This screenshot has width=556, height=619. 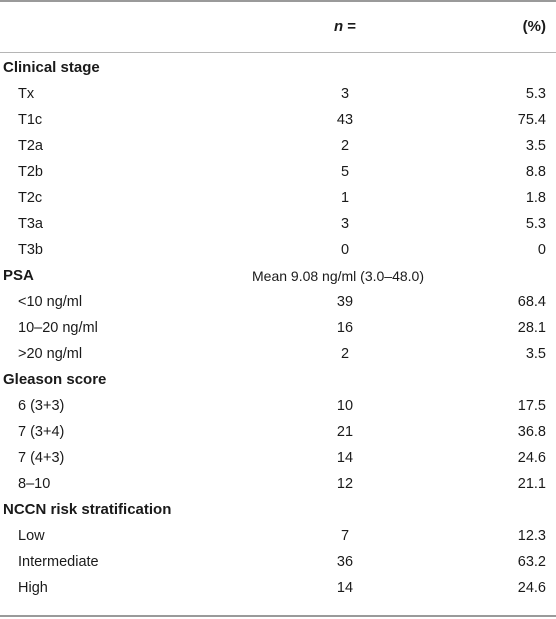 I want to click on table-row: High 14 24.6, so click(x=278, y=588).